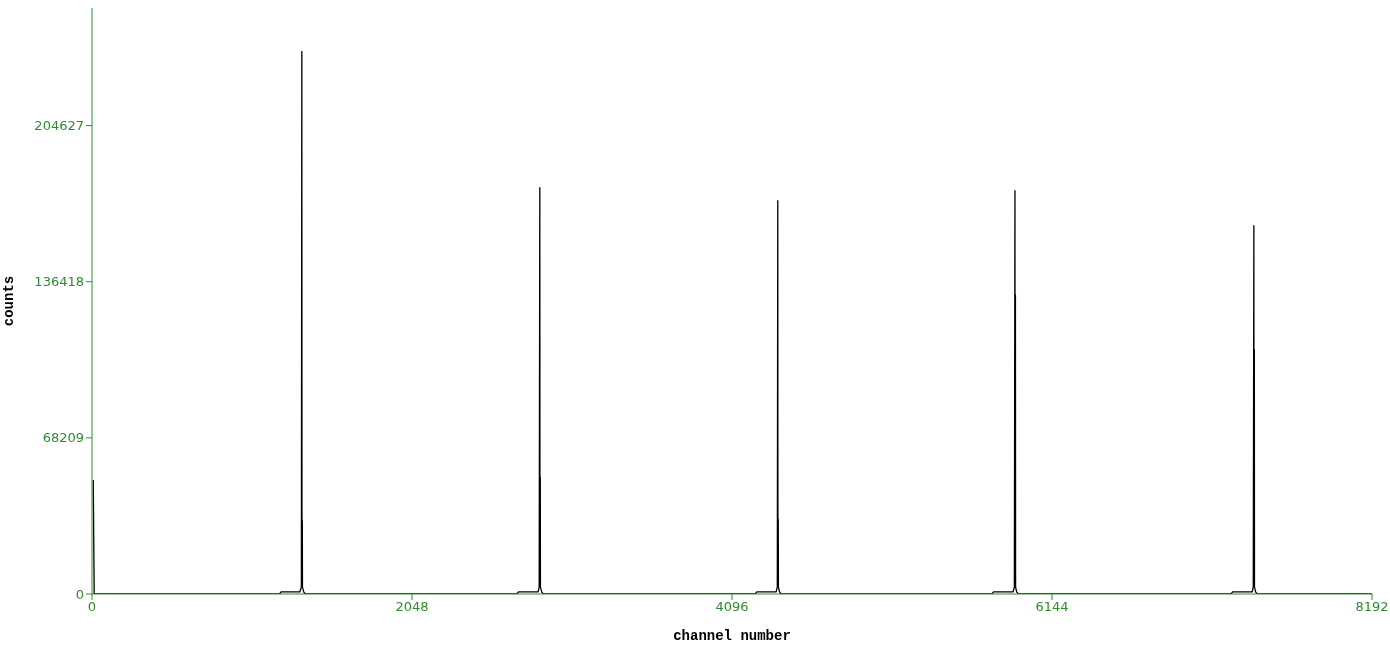 Image resolution: width=1390 pixels, height=648 pixels. I want to click on y-tick-label: 204627, so click(59, 126).